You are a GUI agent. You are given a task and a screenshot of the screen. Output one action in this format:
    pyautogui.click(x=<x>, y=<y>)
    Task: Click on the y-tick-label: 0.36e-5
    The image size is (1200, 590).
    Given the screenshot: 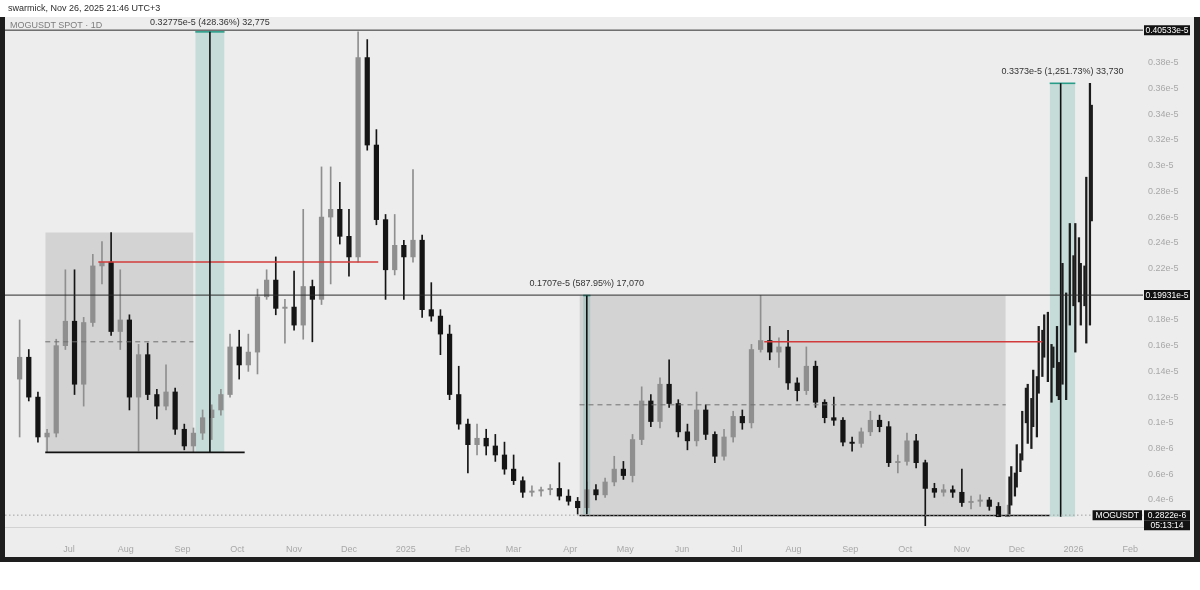 What is the action you would take?
    pyautogui.click(x=1163, y=87)
    